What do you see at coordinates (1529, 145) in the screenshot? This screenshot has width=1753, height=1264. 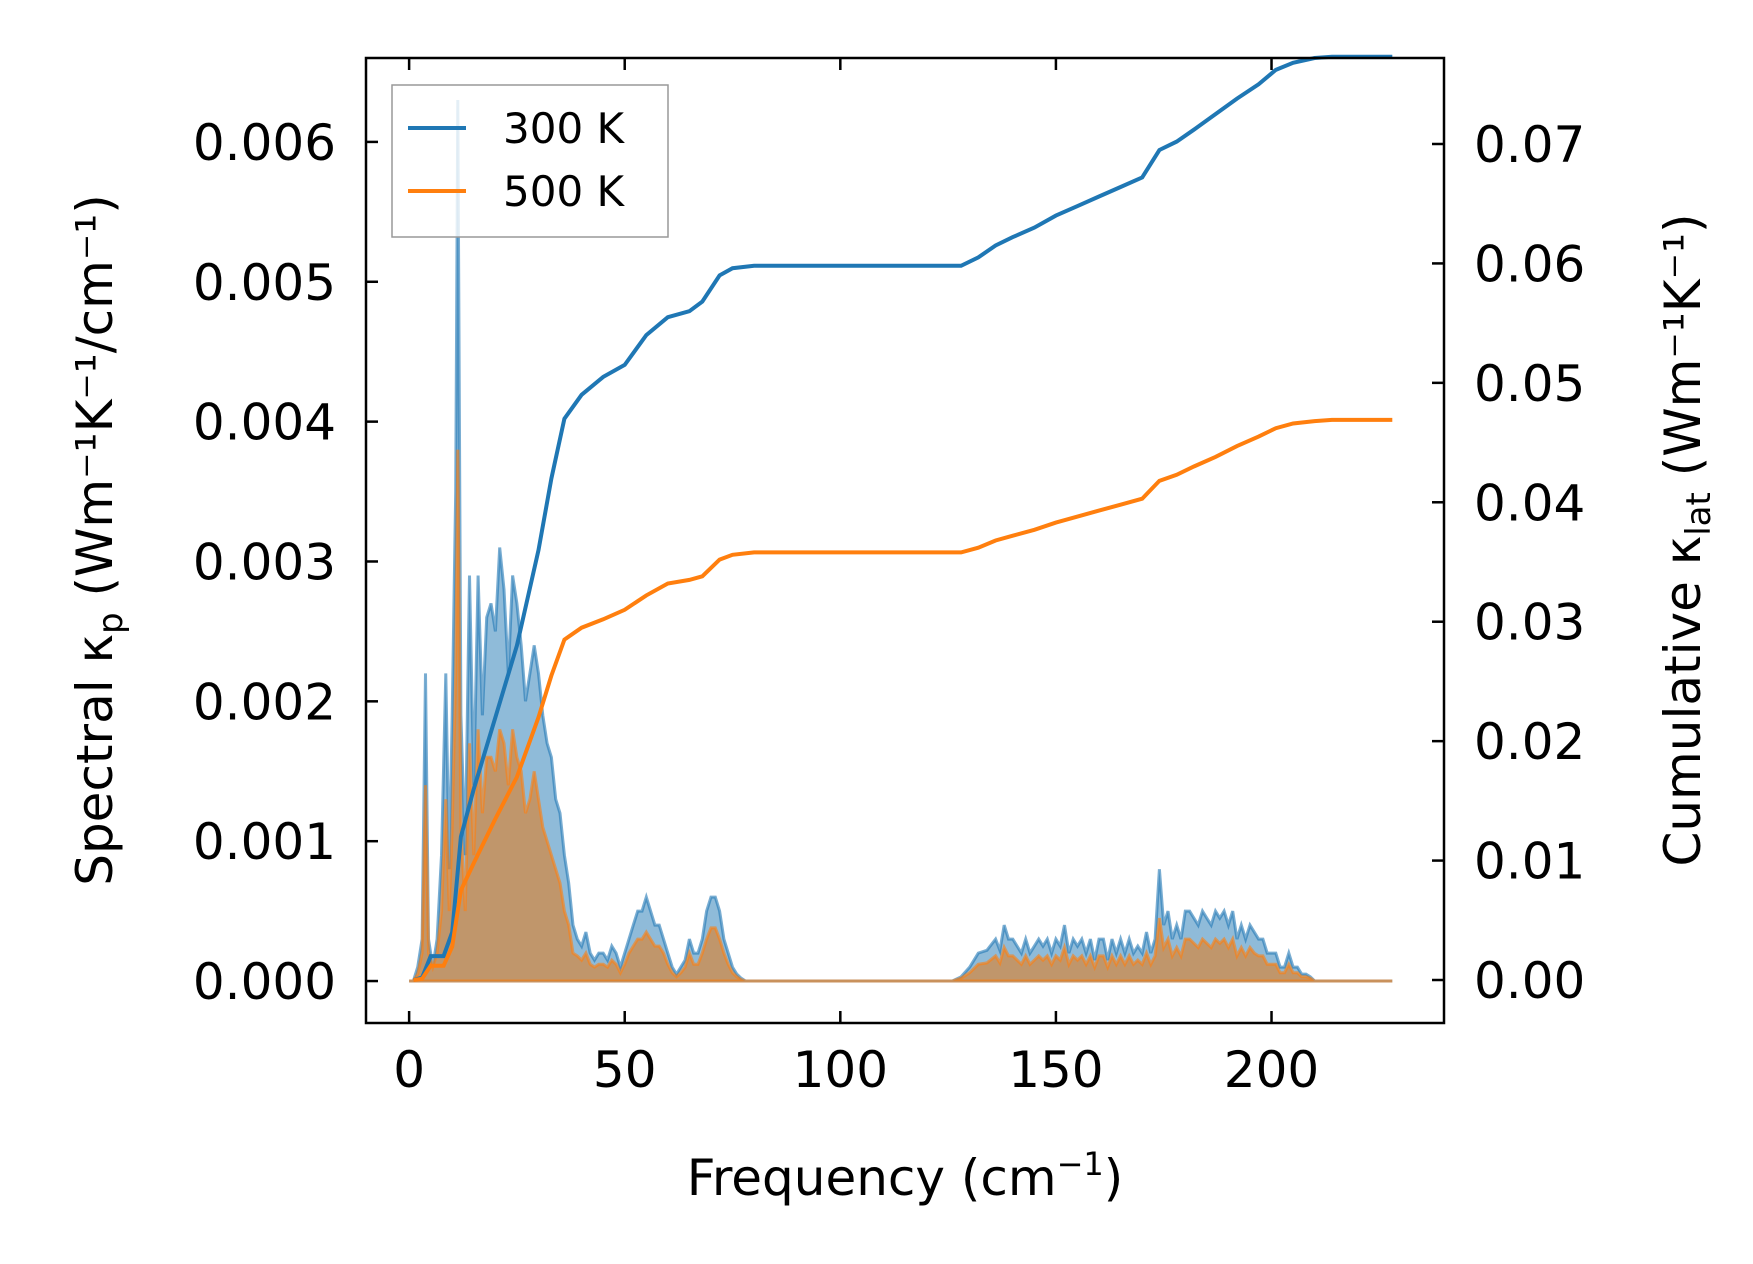 I see `right-y-tick-label: 0.07` at bounding box center [1529, 145].